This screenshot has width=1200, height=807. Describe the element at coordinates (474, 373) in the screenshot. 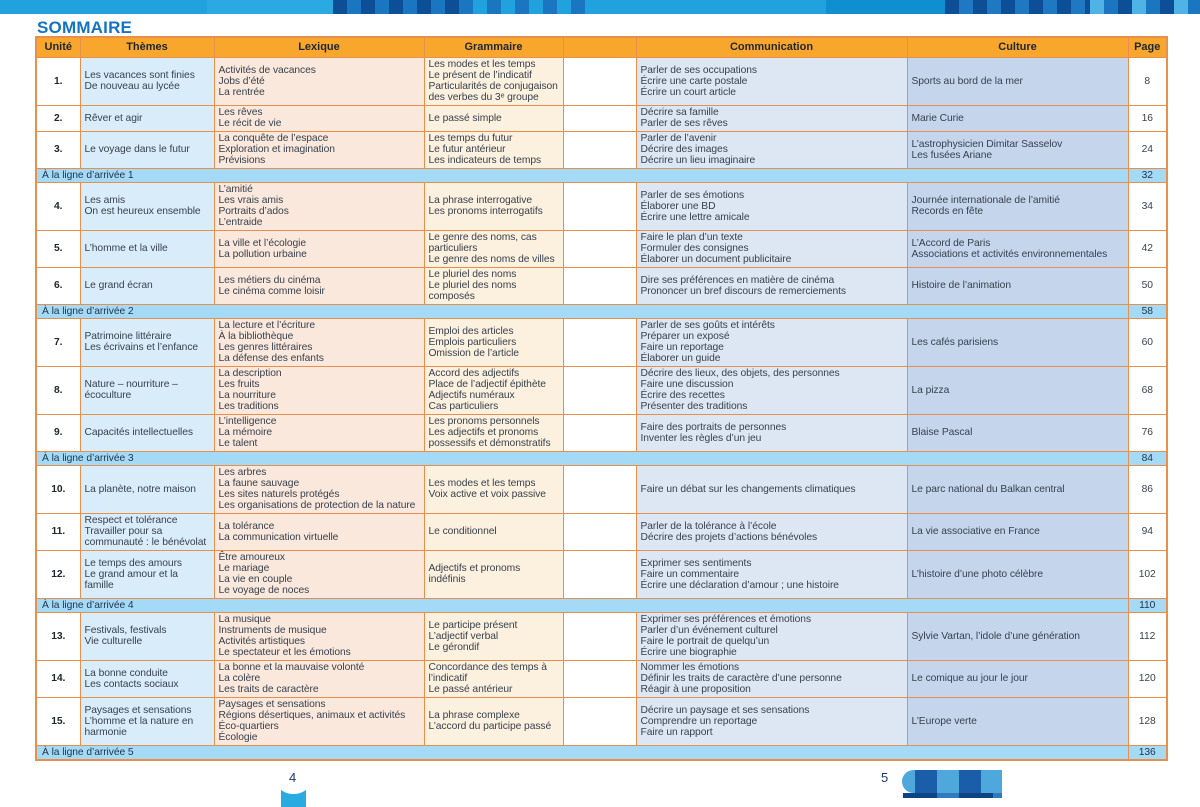

I see `text-line: Accord des adjectifs` at that location.